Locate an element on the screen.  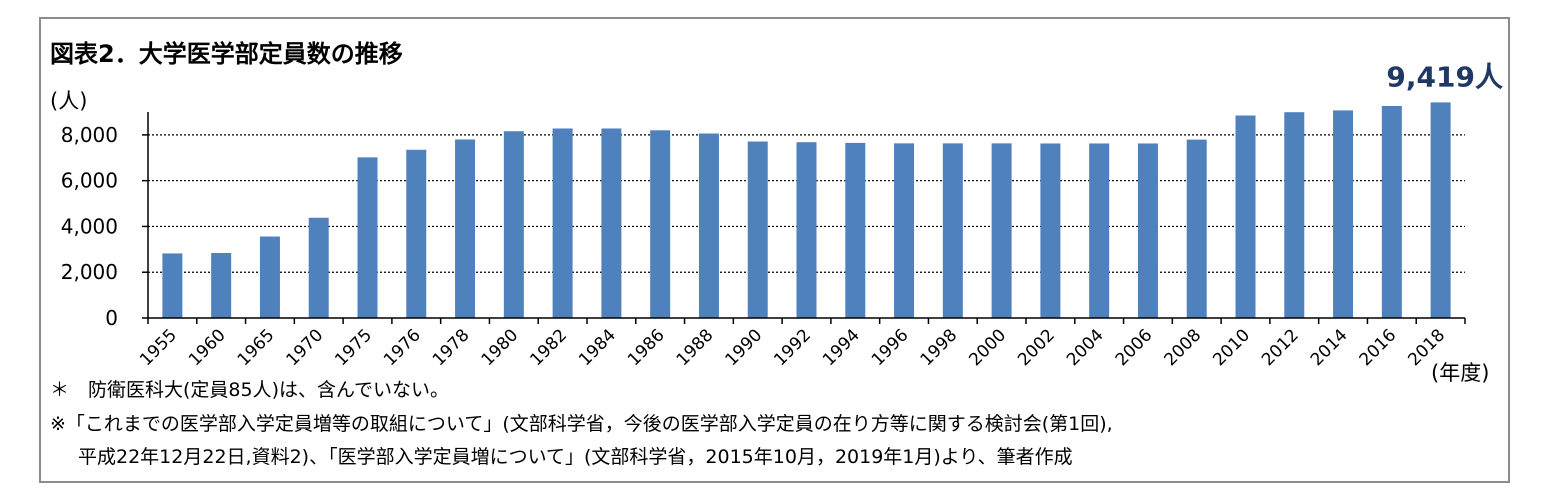
bar-2018 is located at coordinates (1440, 210).